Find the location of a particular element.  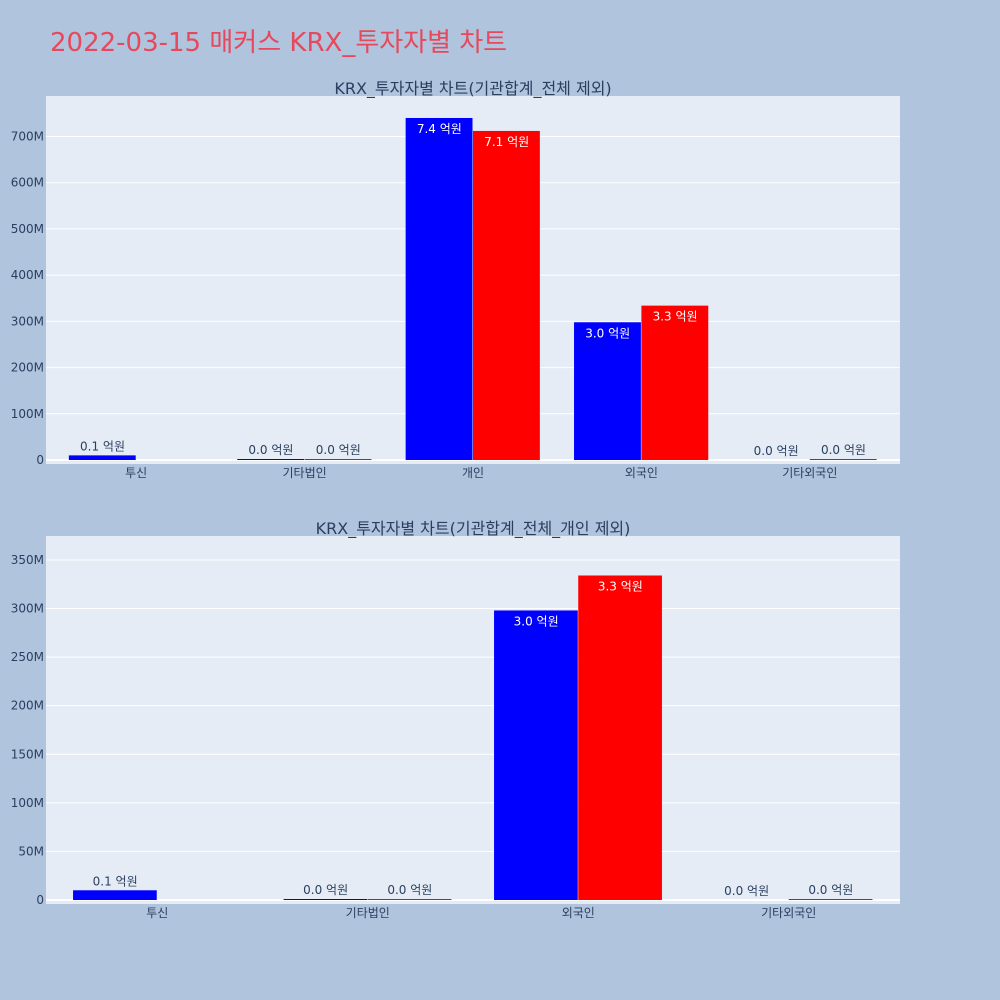

chart-title: KRX_투자자별 차트(기관합계_전체 제외) is located at coordinates (472, 89).